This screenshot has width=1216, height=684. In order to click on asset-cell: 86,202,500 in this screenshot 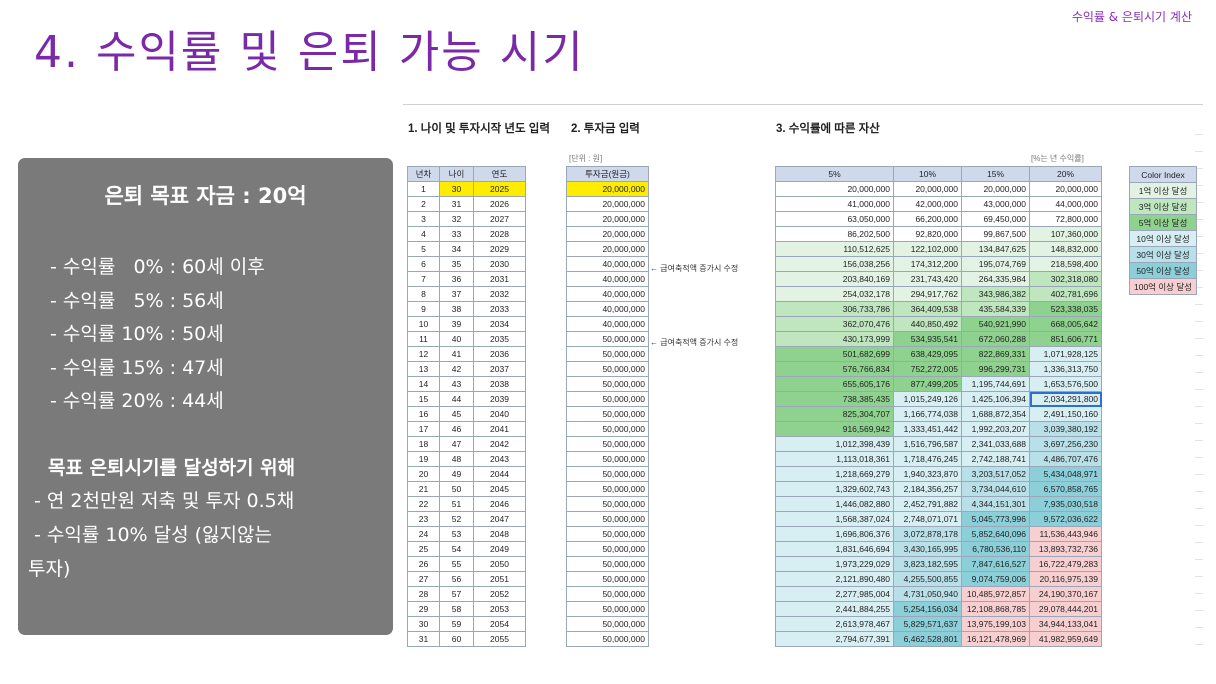, I will do `click(834, 234)`.